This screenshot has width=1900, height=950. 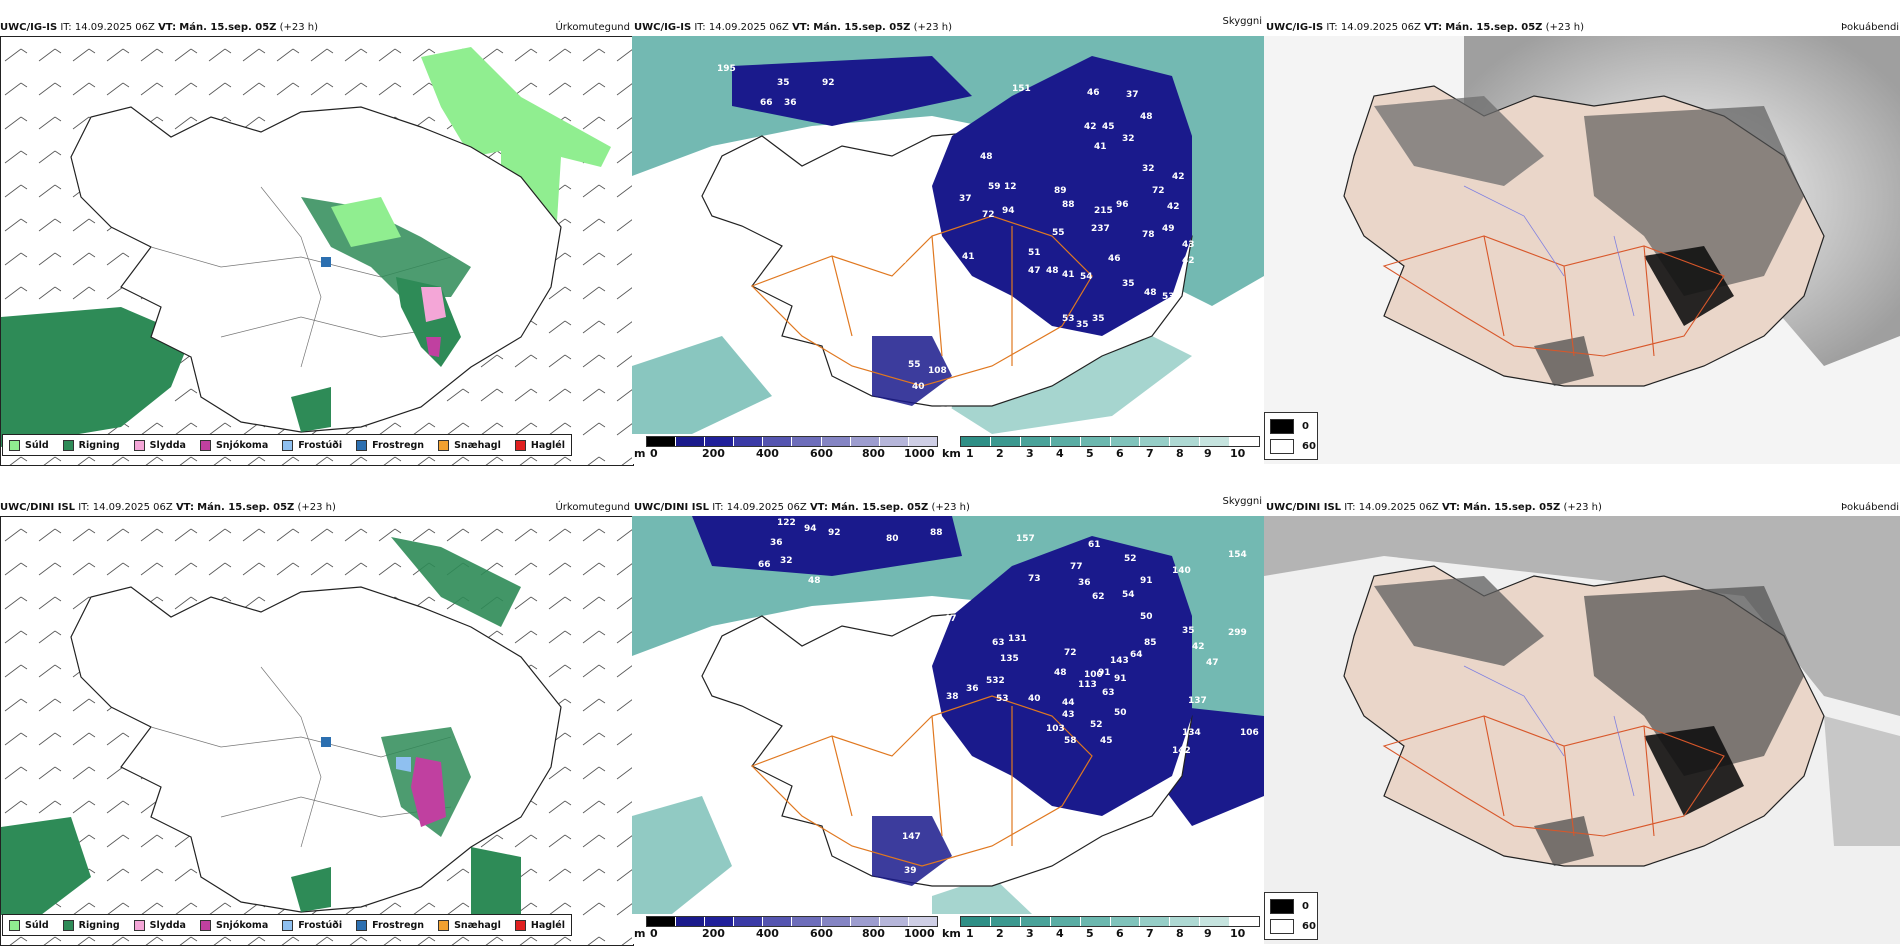 I want to click on cloud-number: 47, so click(x=1034, y=271).